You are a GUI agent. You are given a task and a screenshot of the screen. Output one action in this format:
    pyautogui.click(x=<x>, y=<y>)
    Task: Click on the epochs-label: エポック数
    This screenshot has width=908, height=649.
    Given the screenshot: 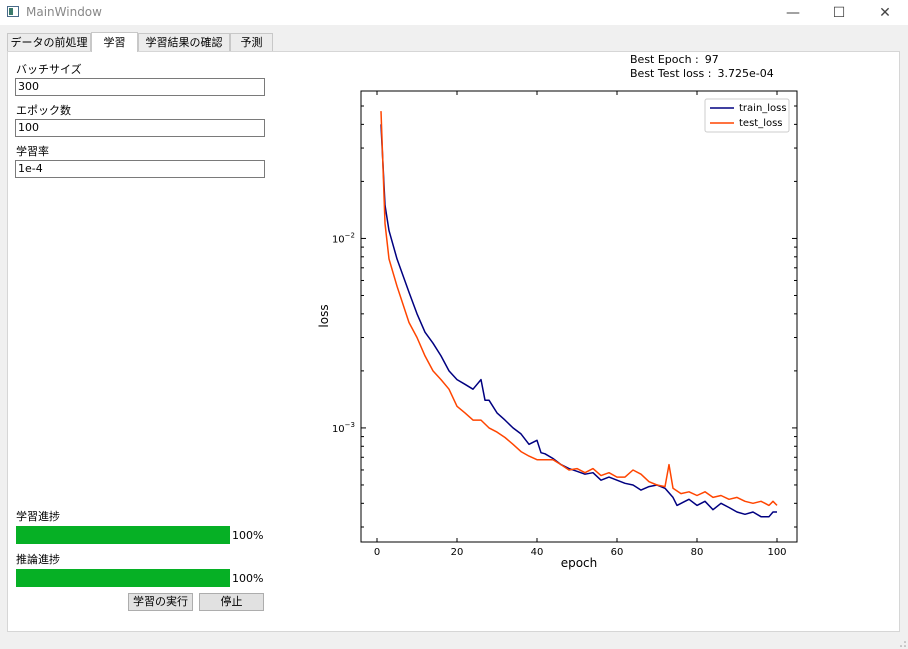 What is the action you would take?
    pyautogui.click(x=43, y=110)
    